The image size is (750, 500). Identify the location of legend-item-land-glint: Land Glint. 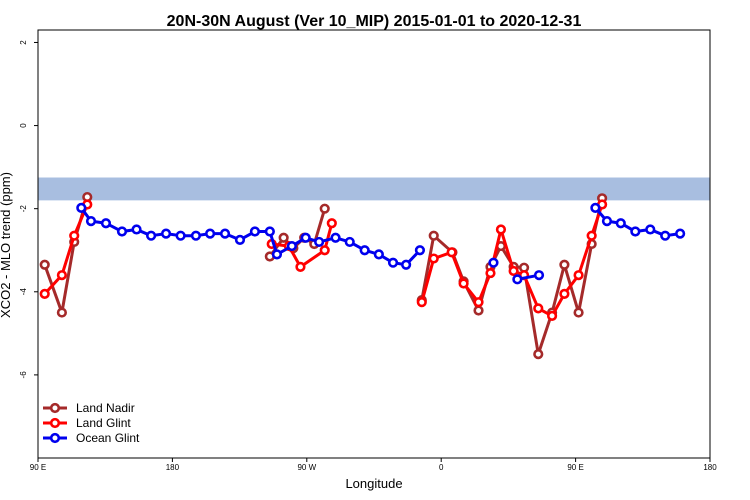
(87, 423).